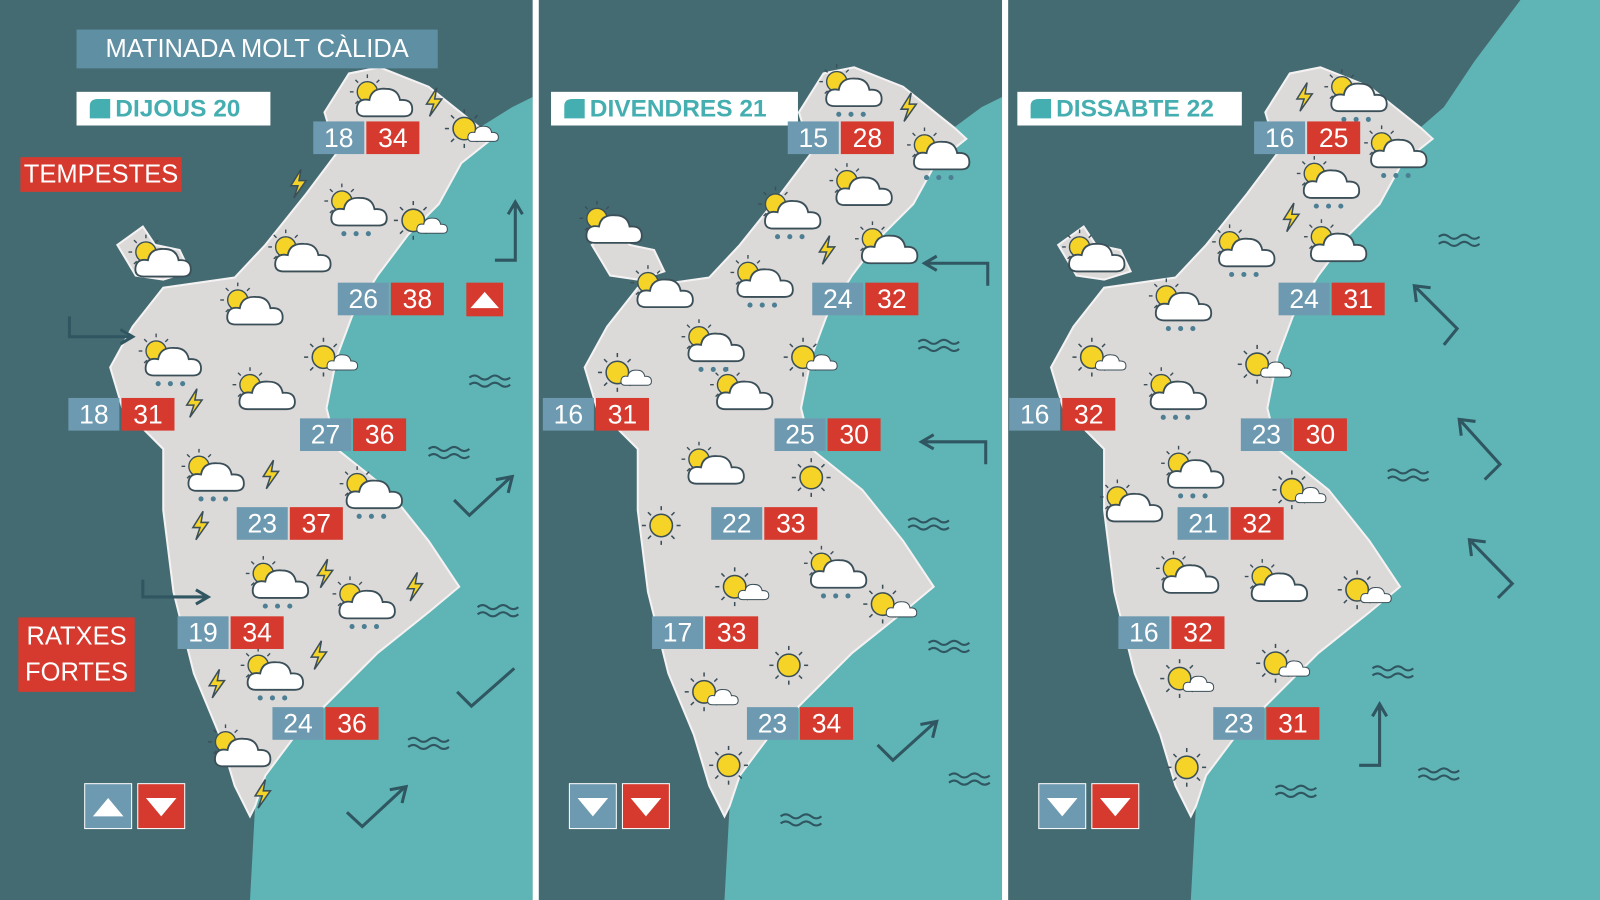 The height and width of the screenshot is (900, 1600). What do you see at coordinates (1135, 109) in the screenshot?
I see `day-label: DISSABTE 22` at bounding box center [1135, 109].